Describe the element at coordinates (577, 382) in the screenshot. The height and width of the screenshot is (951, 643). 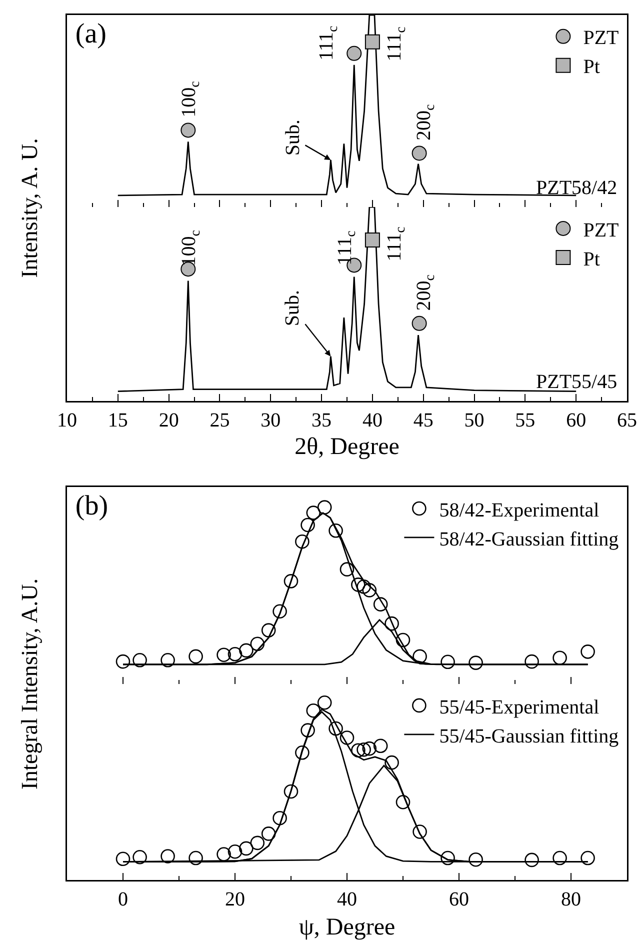
I see `annotation: PZT55/45` at that location.